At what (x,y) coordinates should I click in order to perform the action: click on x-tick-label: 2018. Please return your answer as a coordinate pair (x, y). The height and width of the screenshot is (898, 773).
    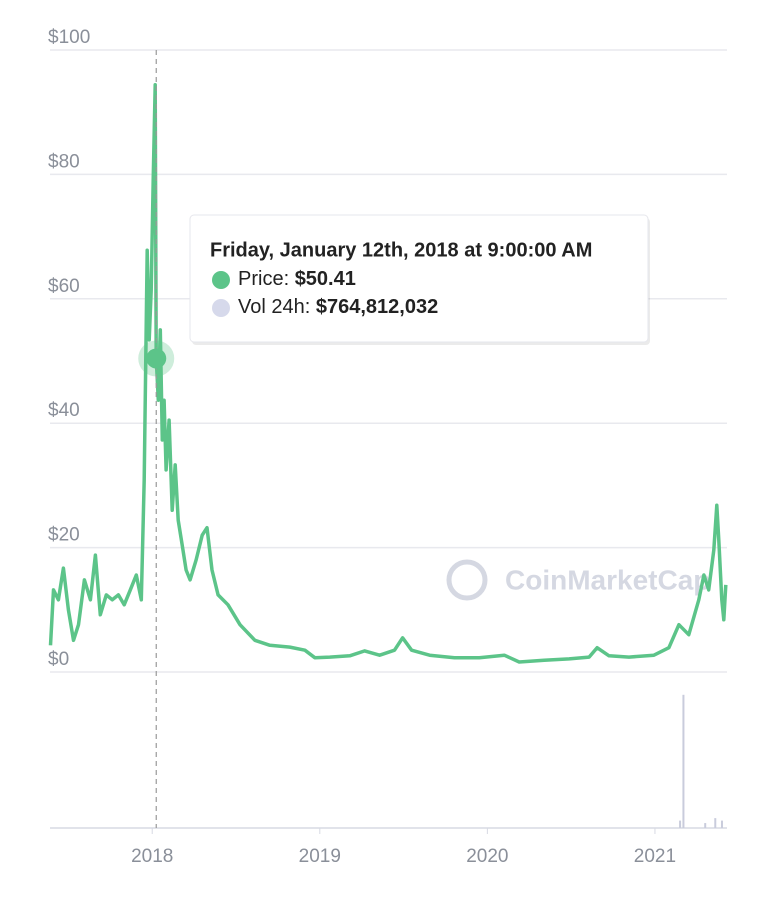
    Looking at the image, I should click on (152, 856).